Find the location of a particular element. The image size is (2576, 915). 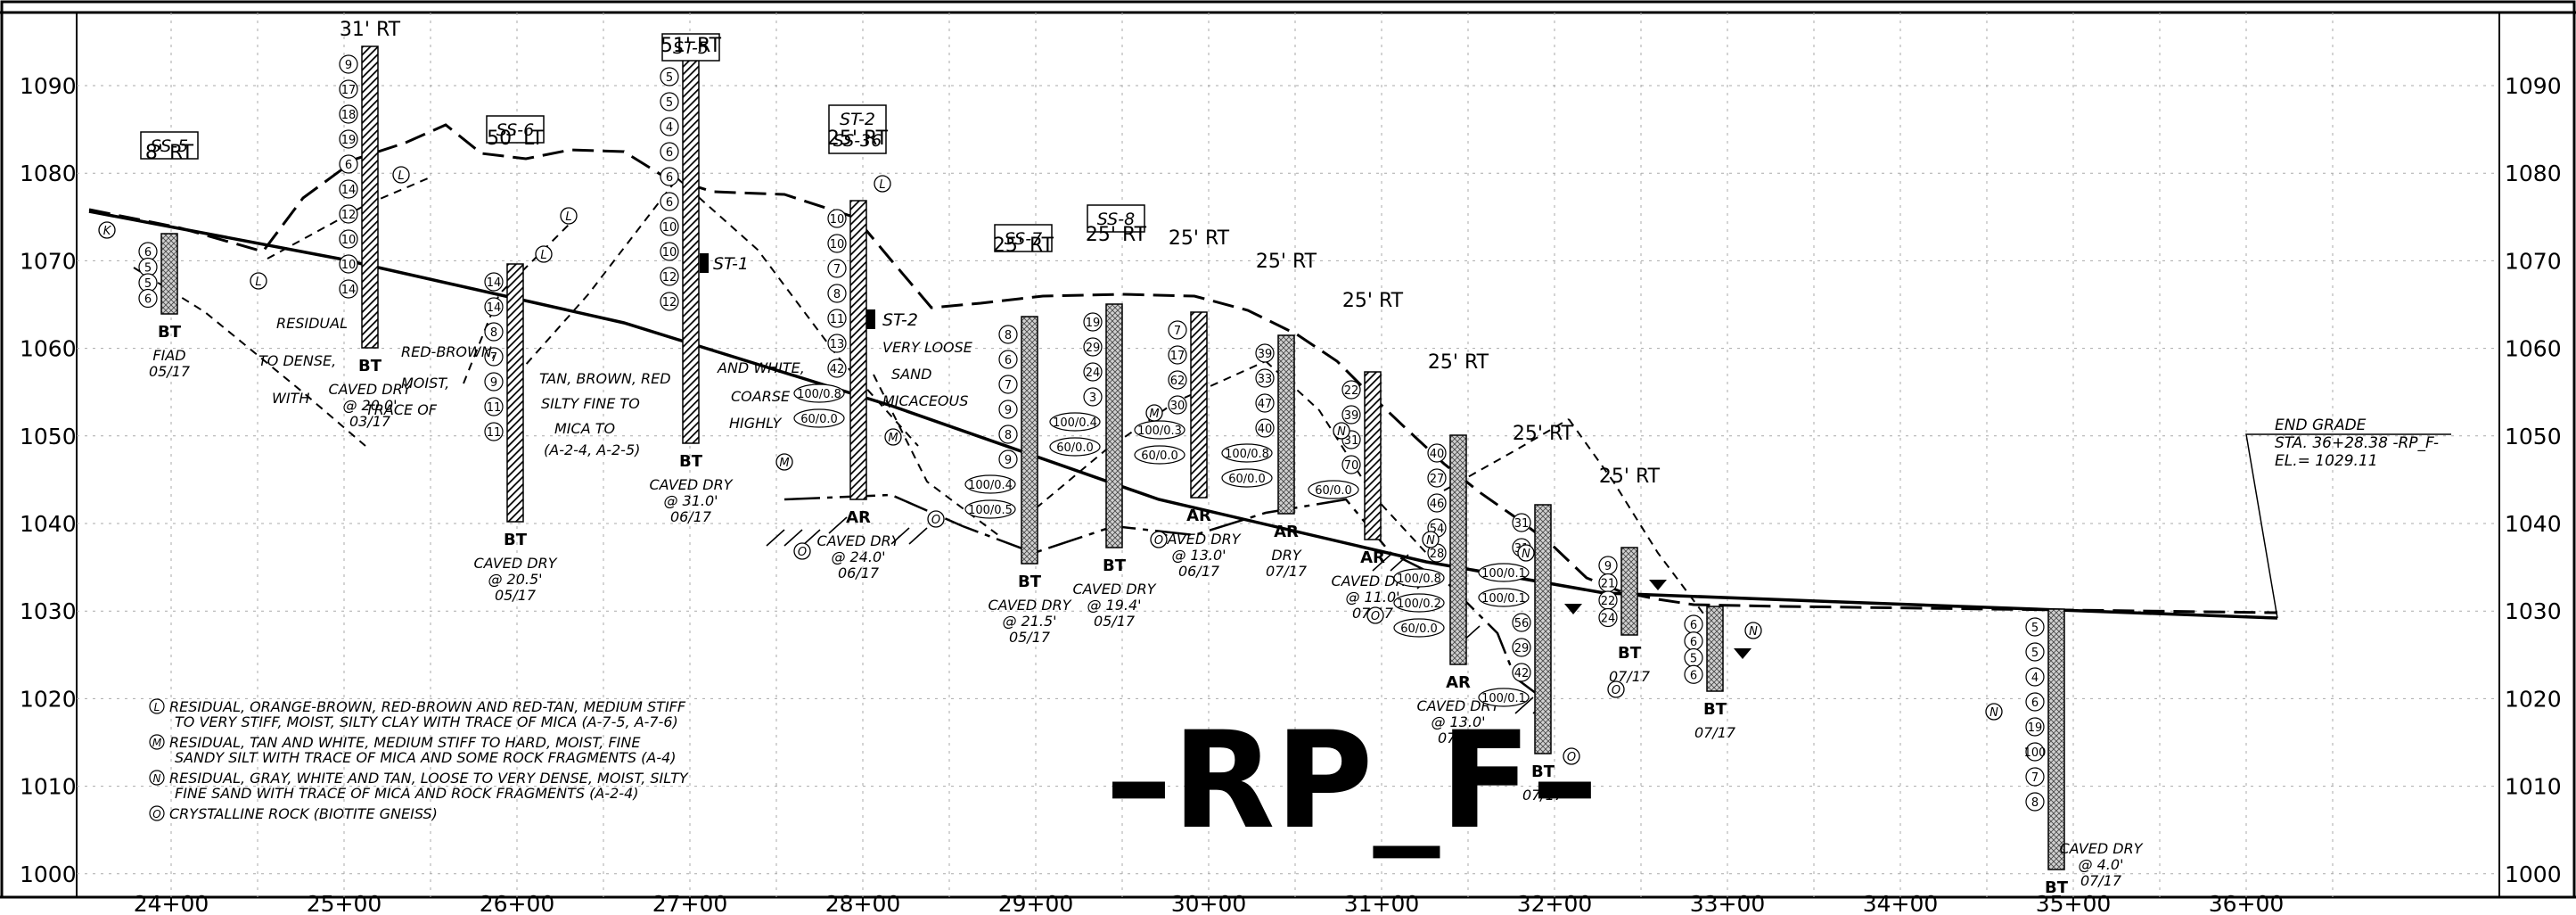

boring-bottom-label: AR is located at coordinates (1199, 516).